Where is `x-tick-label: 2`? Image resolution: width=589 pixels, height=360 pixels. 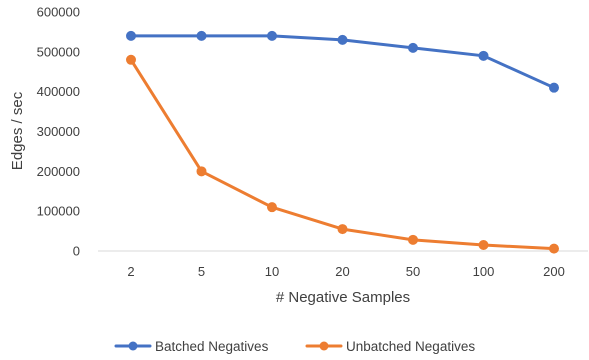
x-tick-label: 2 is located at coordinates (130, 271).